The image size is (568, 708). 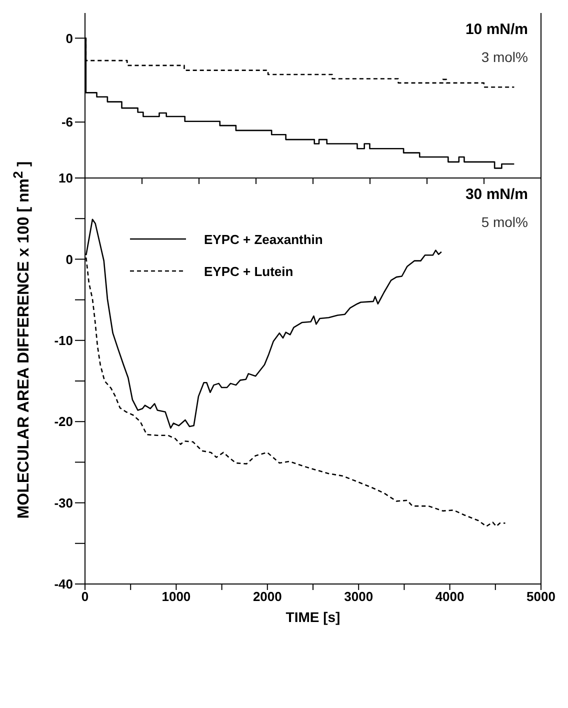 I want to click on annotation: 10 mN/m, so click(x=496, y=29).